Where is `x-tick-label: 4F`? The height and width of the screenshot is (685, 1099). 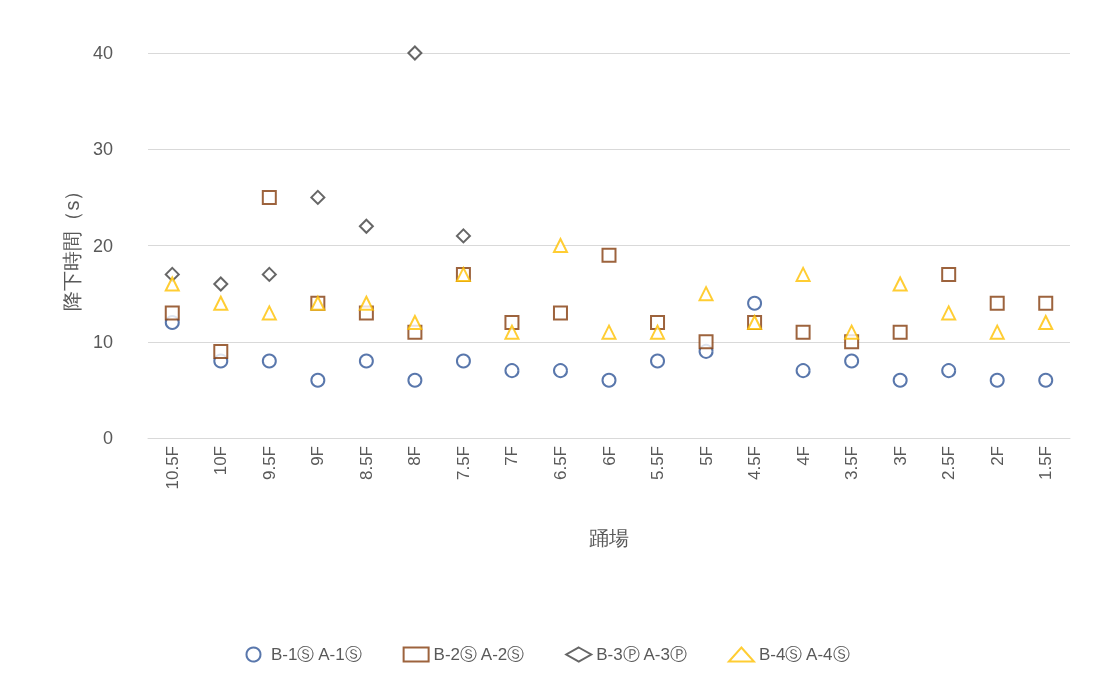
x-tick-label: 4F is located at coordinates (803, 456).